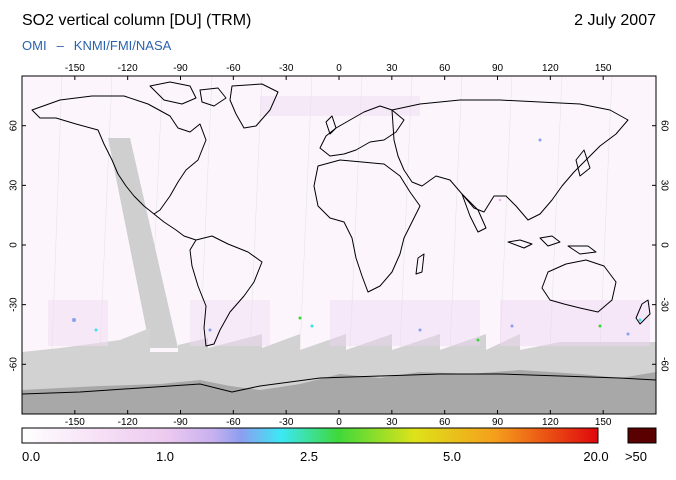 The image size is (676, 480). I want to click on lon-label-bottom: 120, so click(550, 422).